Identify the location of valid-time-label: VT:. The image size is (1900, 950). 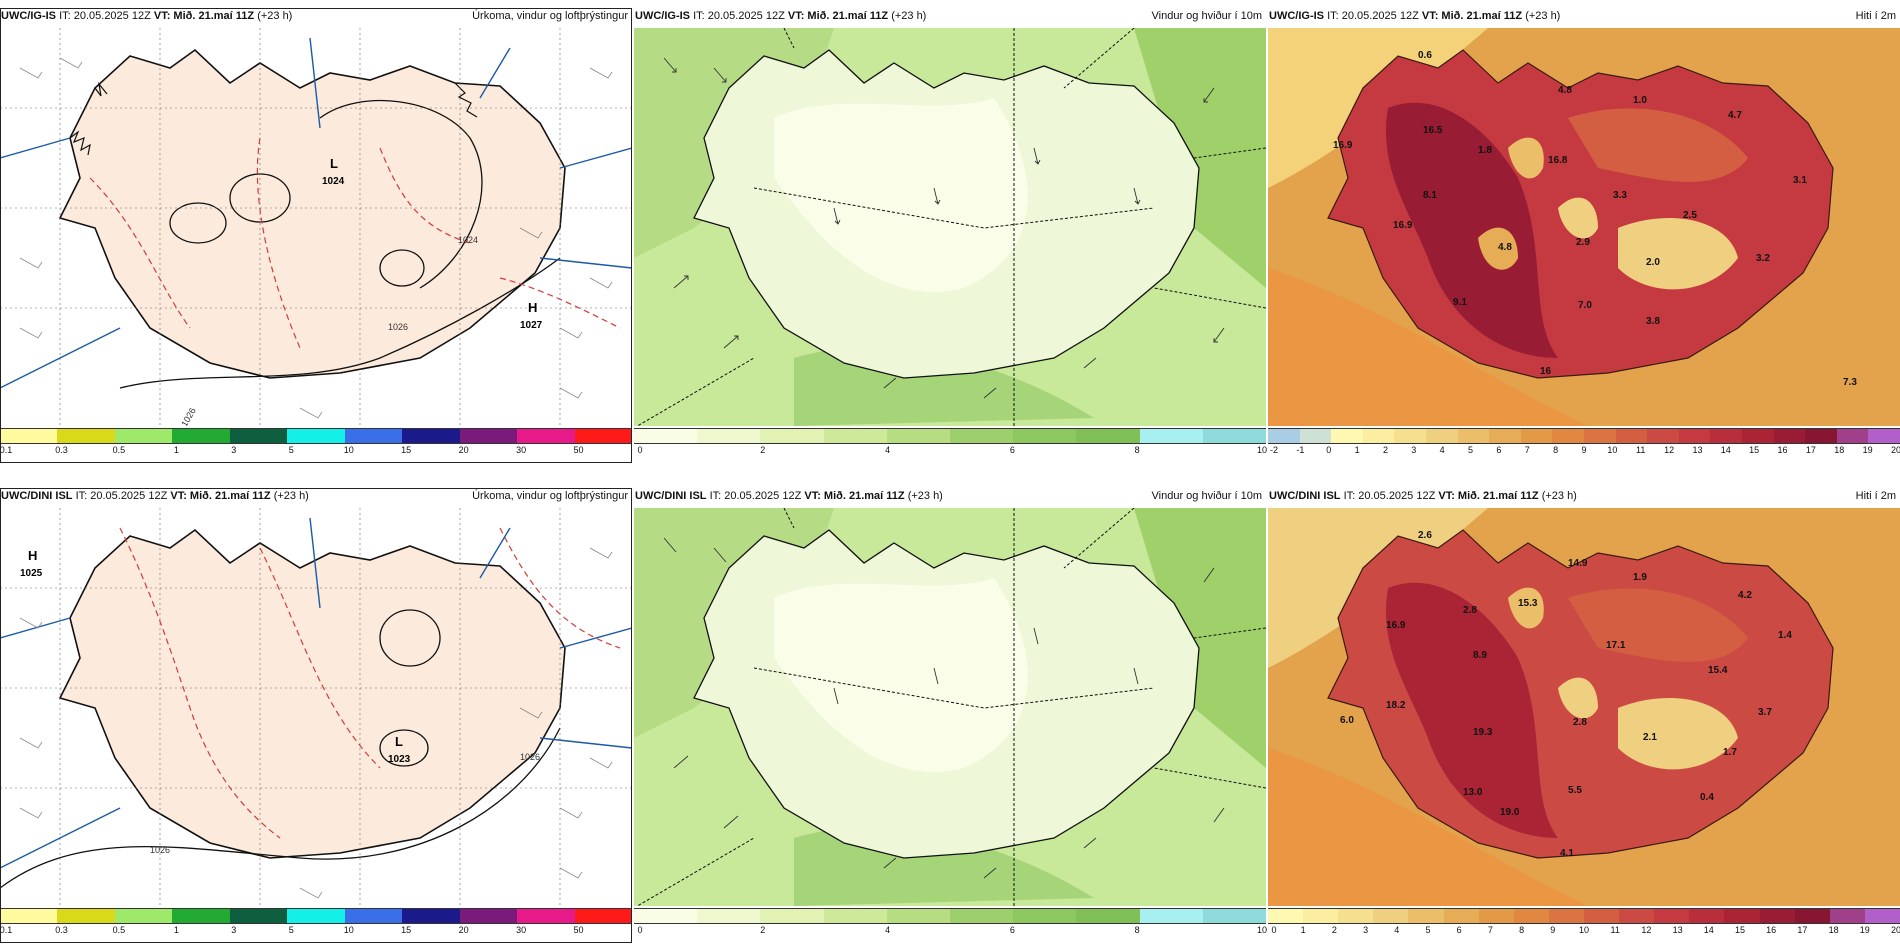
(796, 16).